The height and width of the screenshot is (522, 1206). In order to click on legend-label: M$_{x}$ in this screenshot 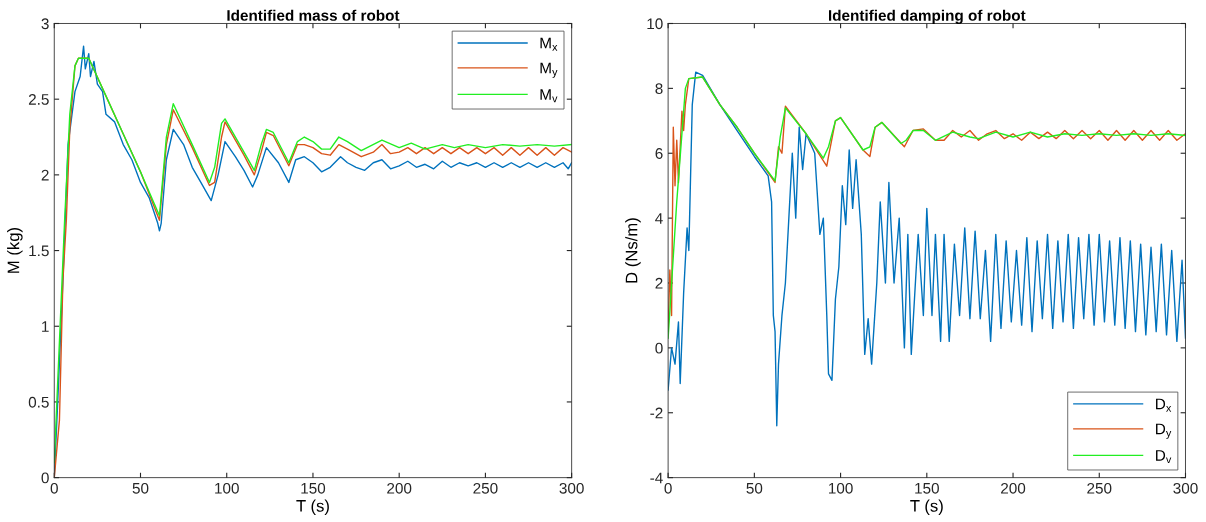, I will do `click(549, 44)`.